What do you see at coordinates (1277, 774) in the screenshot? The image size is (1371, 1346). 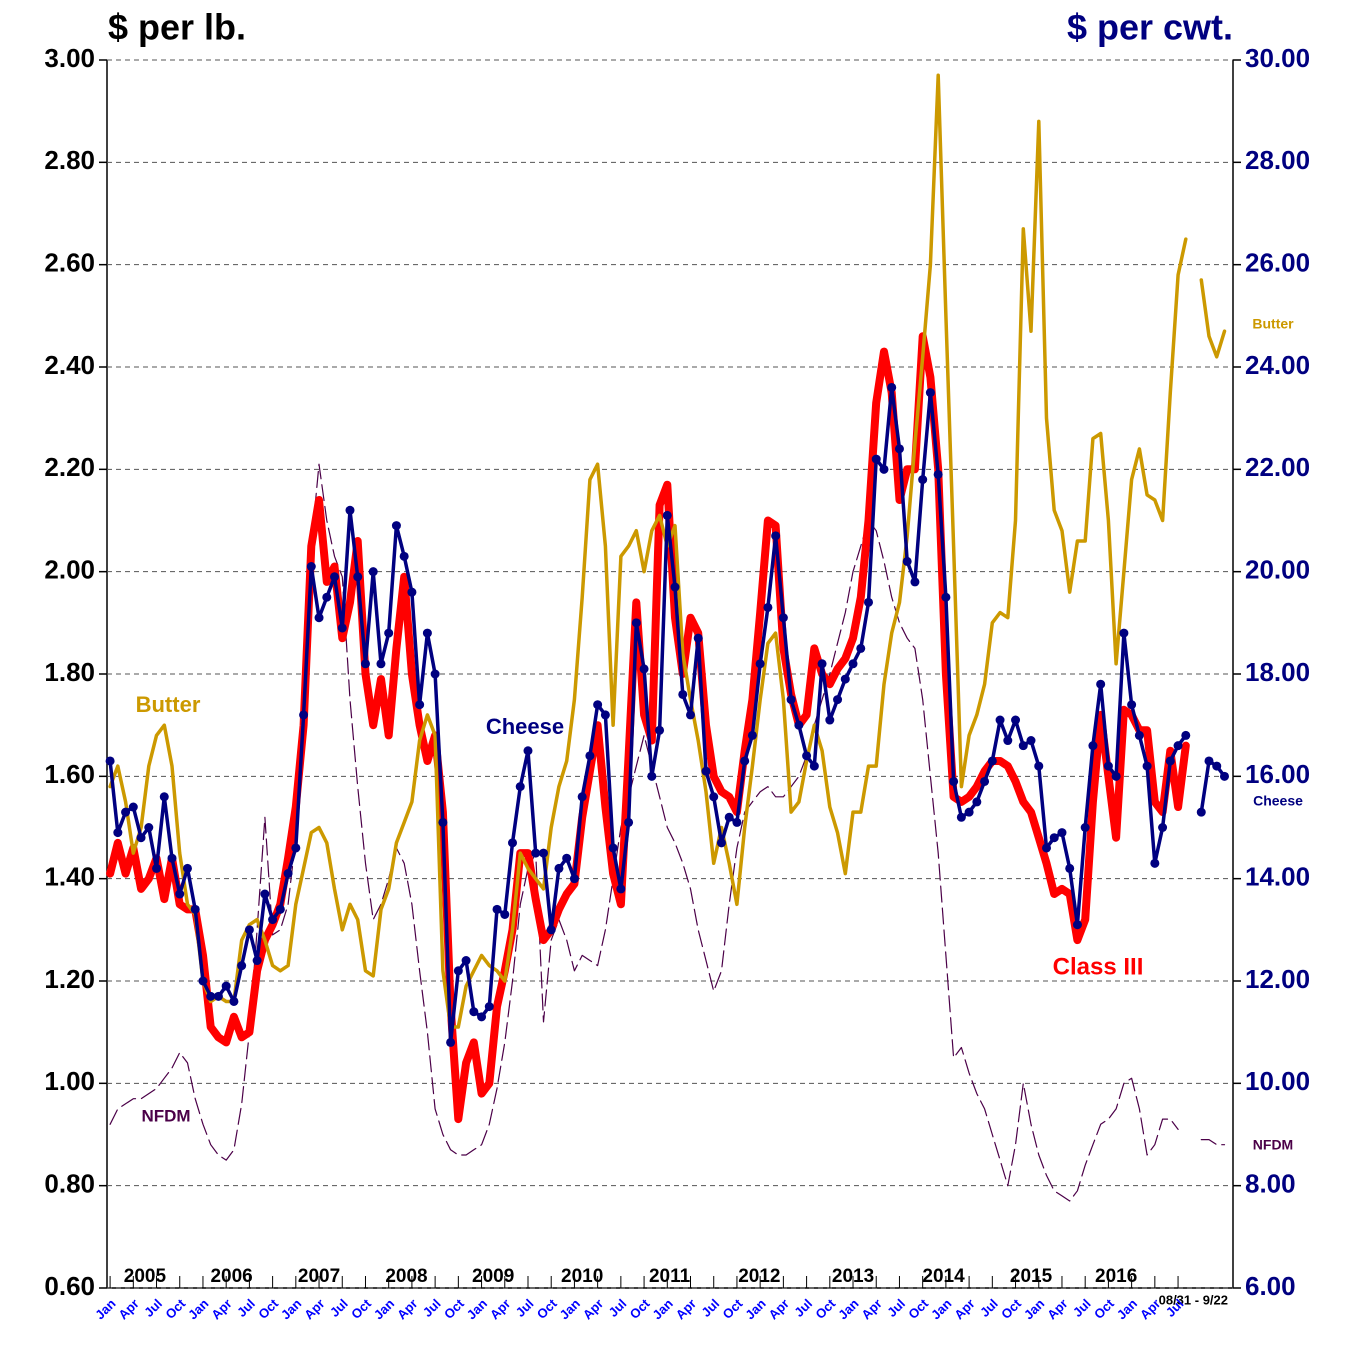 I see `y2-tick-label: 16.00` at bounding box center [1277, 774].